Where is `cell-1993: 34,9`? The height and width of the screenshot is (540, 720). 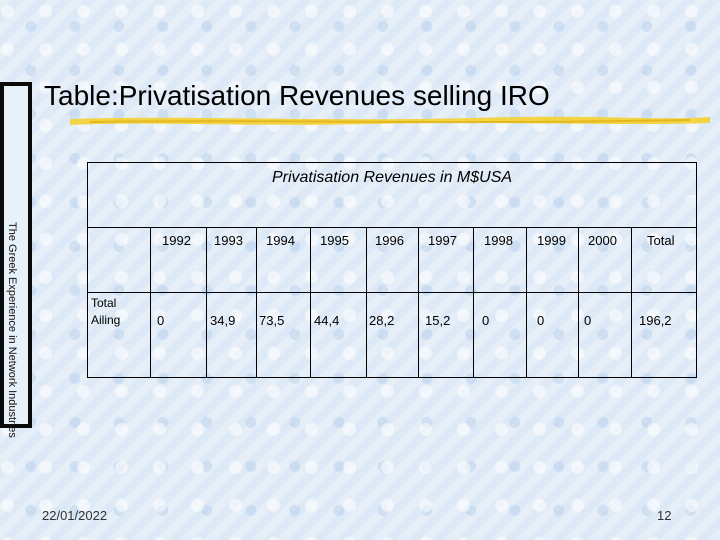 cell-1993: 34,9 is located at coordinates (223, 320).